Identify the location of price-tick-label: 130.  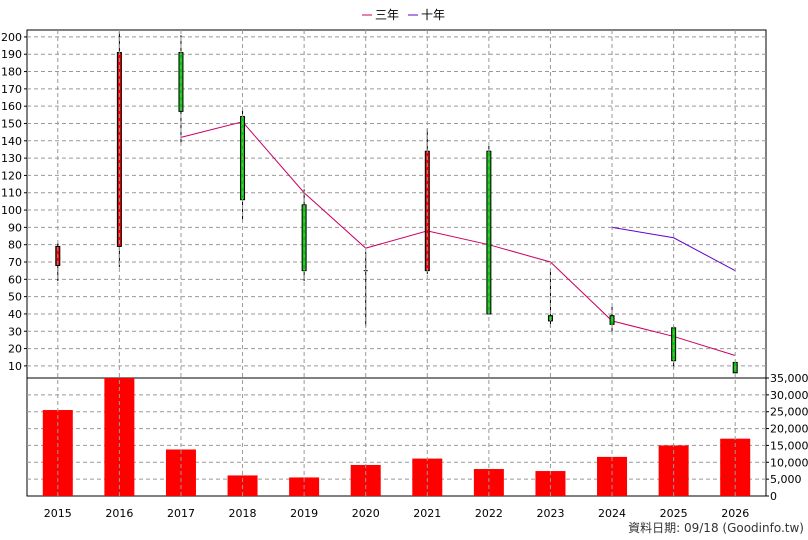
(11, 158).